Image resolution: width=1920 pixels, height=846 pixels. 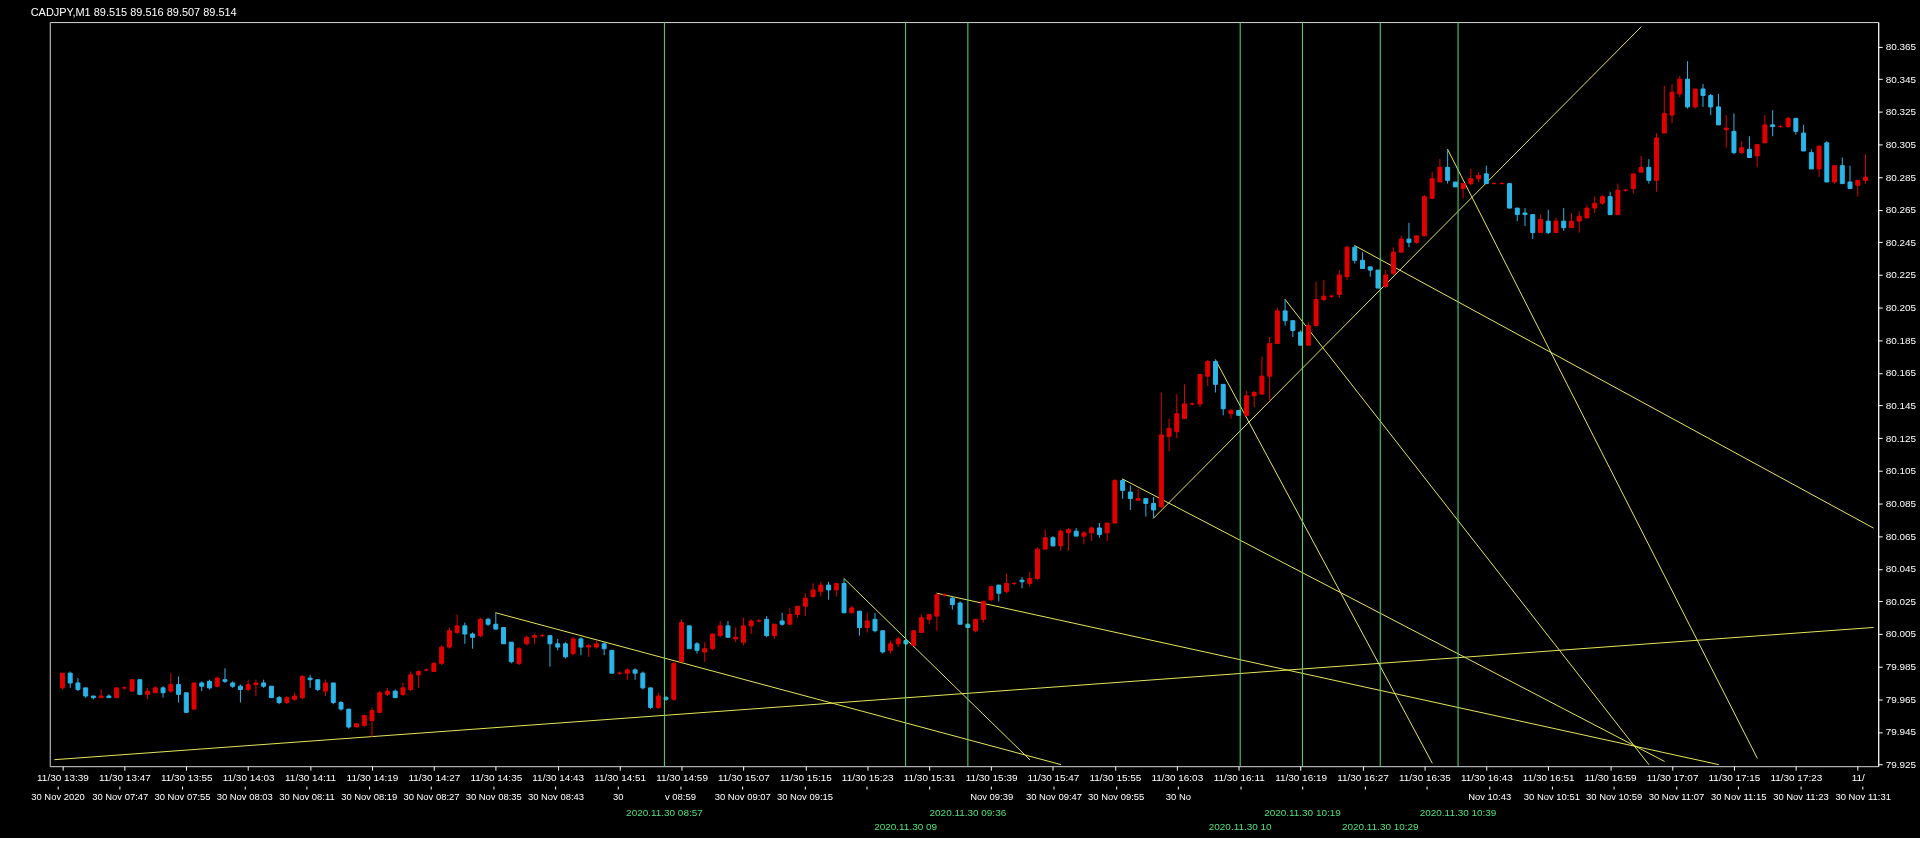 I want to click on x2-tick-label: 30 Nov 09:55, so click(x=1116, y=796).